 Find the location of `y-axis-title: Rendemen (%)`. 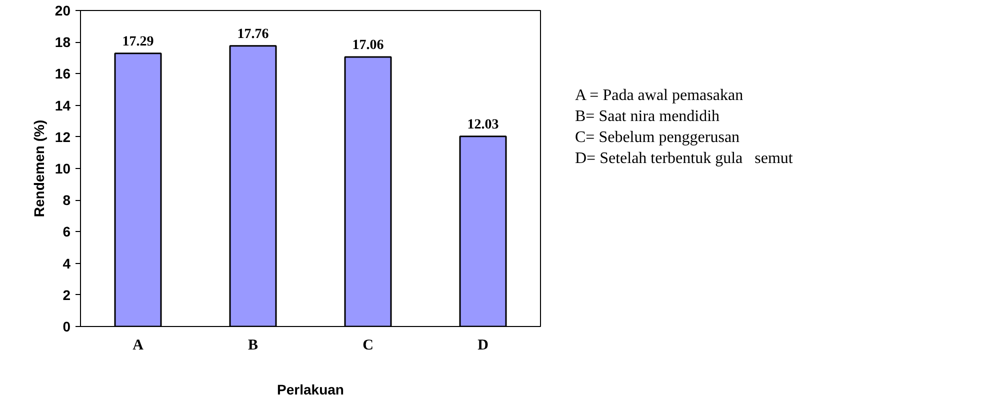

y-axis-title: Rendemen (%) is located at coordinates (38, 169).